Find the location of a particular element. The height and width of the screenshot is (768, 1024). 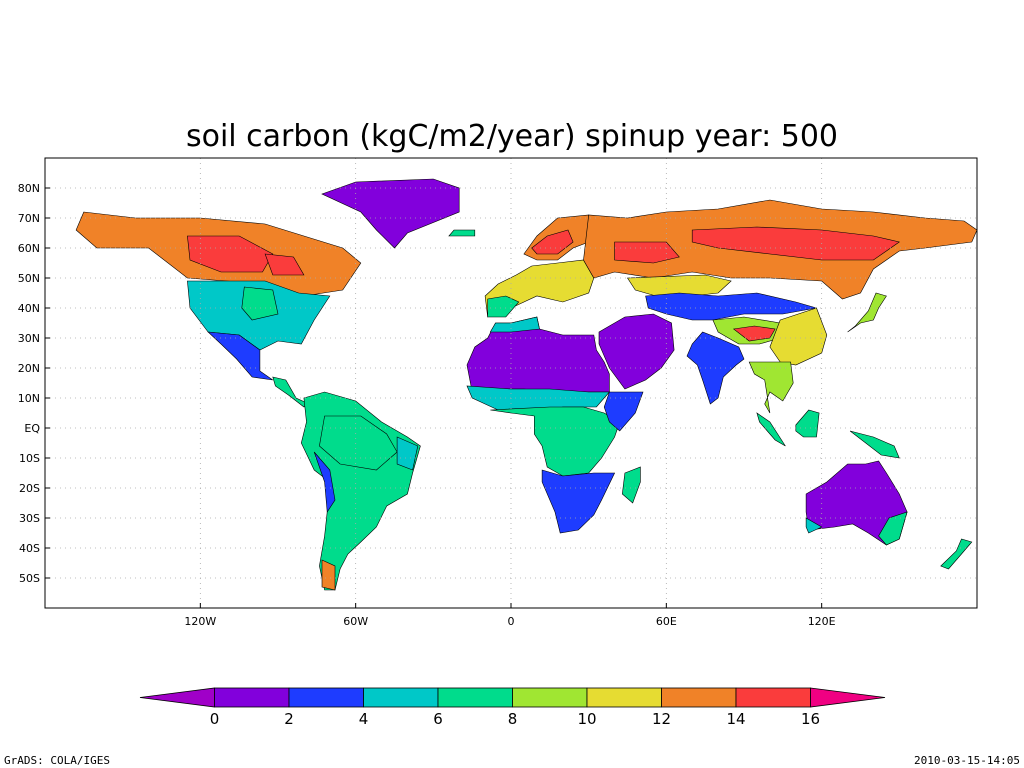

colorbar-label: 16 is located at coordinates (810, 719).